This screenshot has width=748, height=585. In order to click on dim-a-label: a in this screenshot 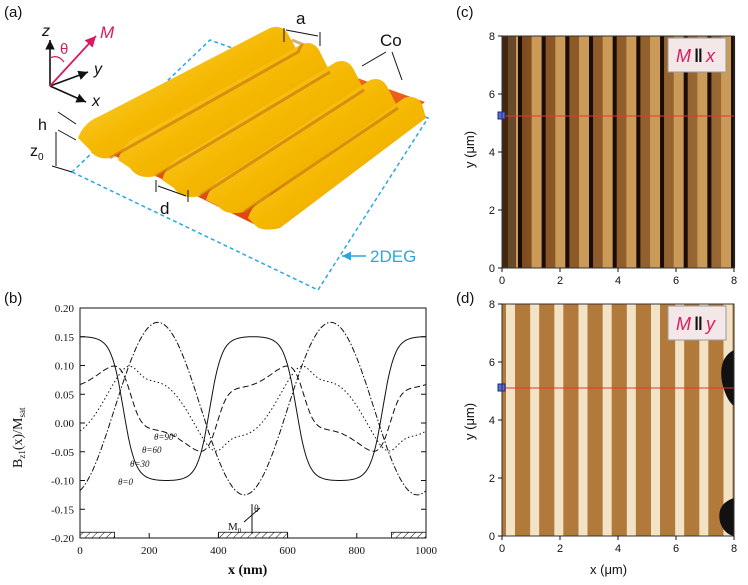, I will do `click(301, 18)`.